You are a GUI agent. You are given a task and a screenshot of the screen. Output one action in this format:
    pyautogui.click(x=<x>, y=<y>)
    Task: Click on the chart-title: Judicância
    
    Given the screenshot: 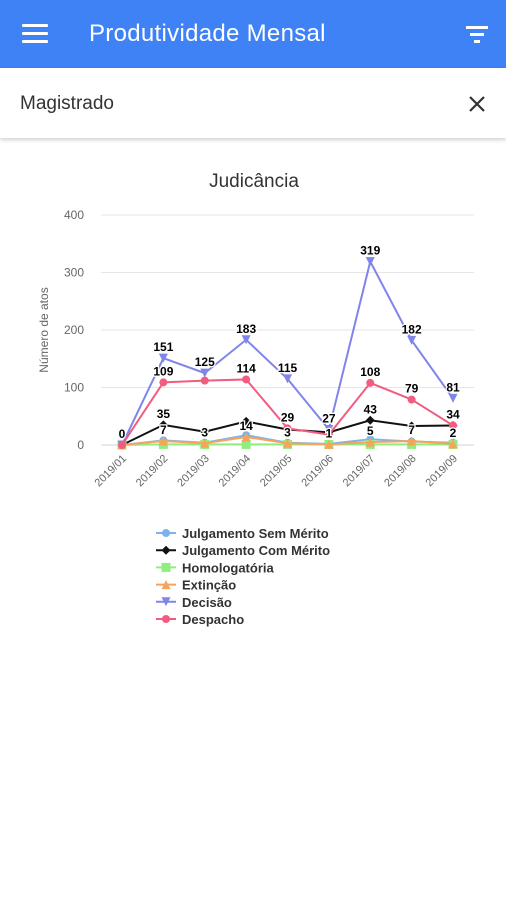 What is the action you would take?
    pyautogui.click(x=254, y=181)
    